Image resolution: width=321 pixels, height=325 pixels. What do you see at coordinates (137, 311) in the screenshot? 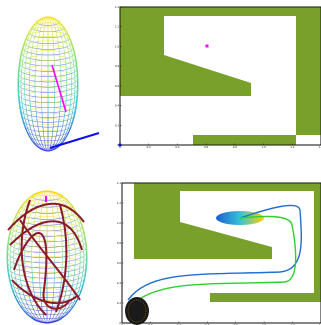
I see `start-ellipsoid` at bounding box center [137, 311].